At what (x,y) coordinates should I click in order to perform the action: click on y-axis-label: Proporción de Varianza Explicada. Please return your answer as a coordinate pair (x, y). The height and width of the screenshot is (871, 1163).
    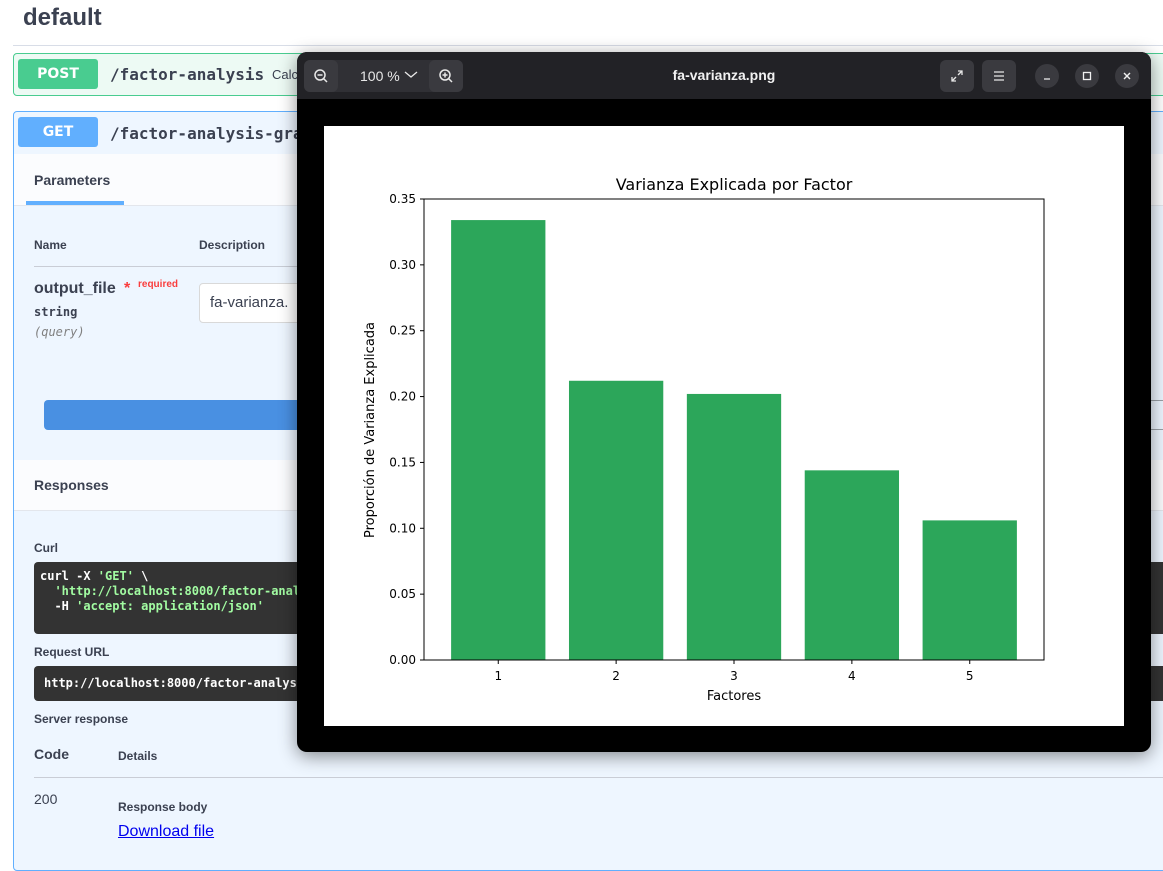
    Looking at the image, I should click on (370, 430).